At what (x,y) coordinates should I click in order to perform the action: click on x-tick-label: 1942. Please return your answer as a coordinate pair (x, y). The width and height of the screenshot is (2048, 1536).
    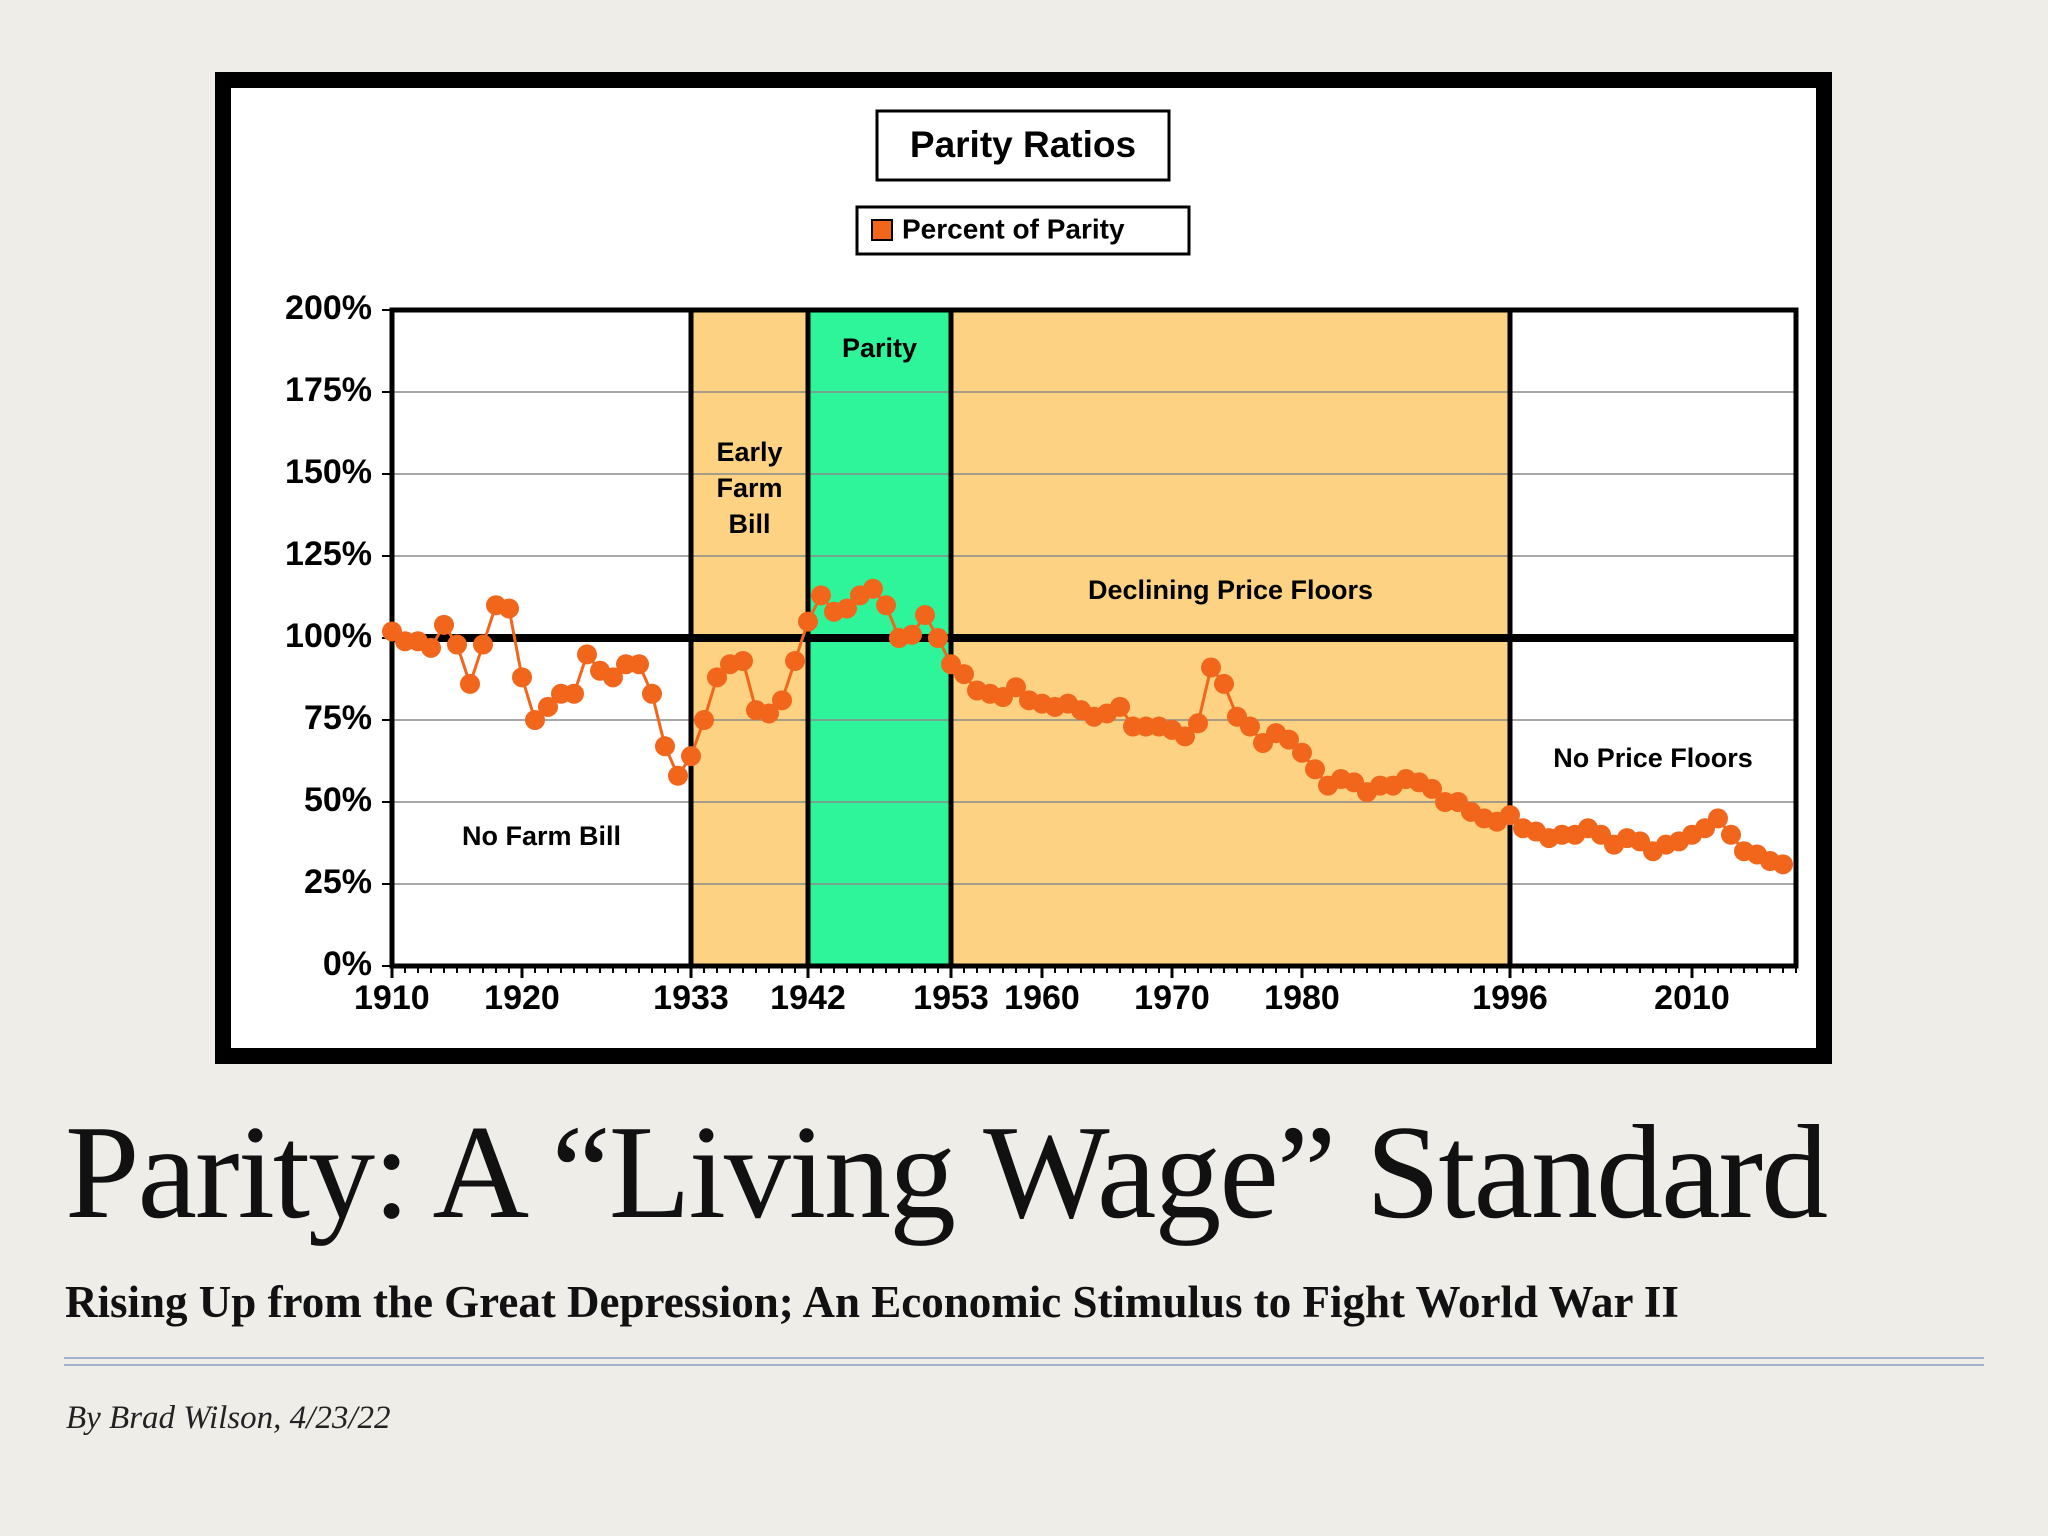
    Looking at the image, I should click on (808, 998).